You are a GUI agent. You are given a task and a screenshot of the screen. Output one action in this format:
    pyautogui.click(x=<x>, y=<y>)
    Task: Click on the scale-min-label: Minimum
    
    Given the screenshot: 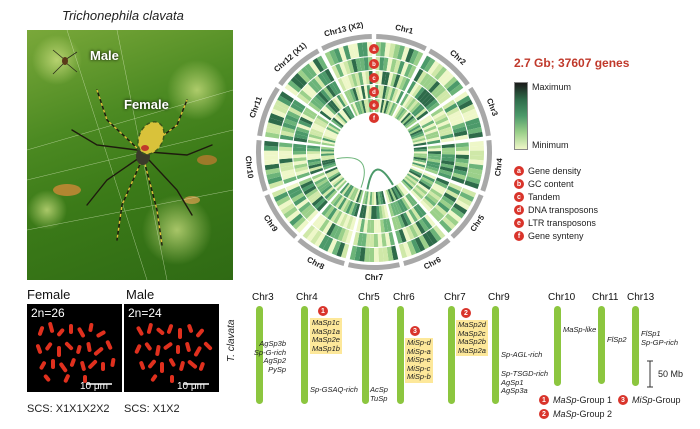 What is the action you would take?
    pyautogui.click(x=550, y=145)
    